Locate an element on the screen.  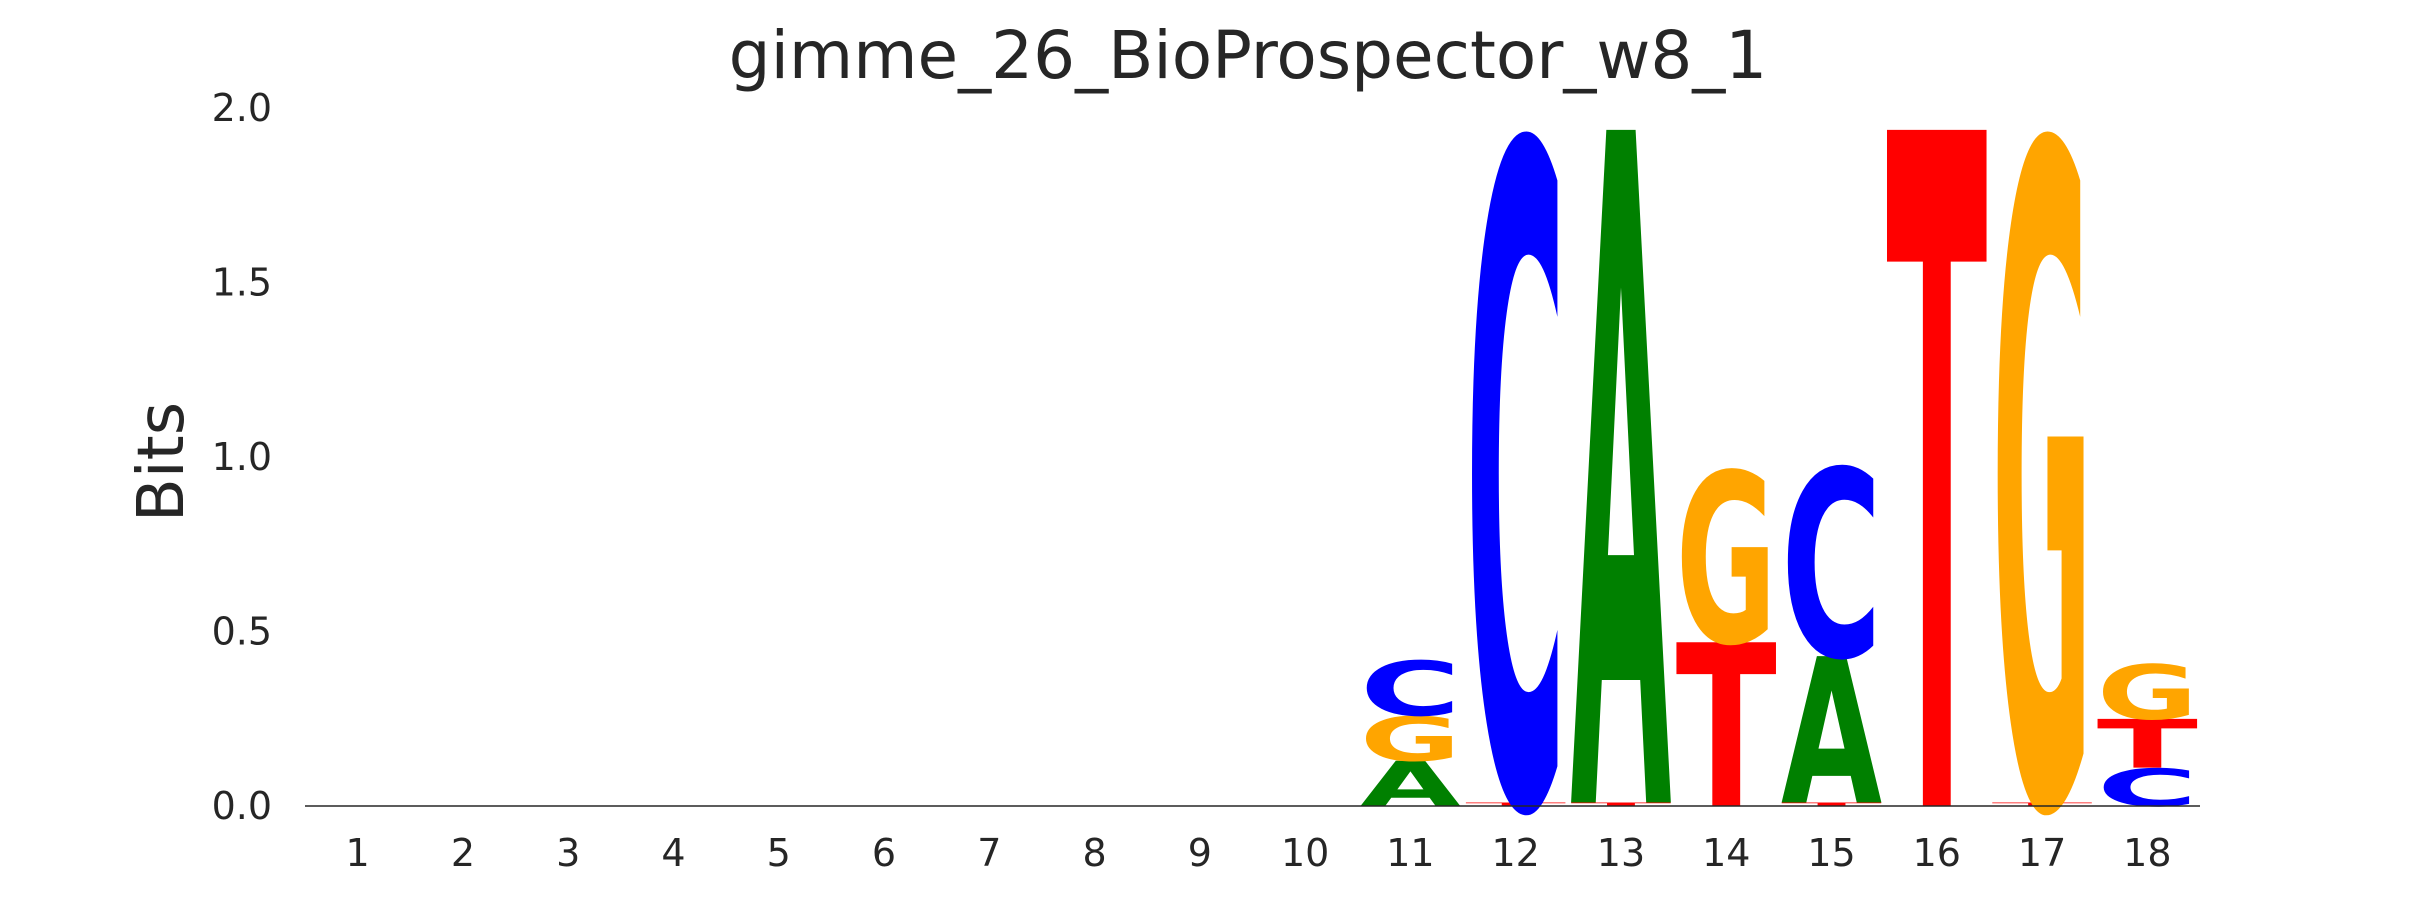
x-tick-label: 2 is located at coordinates (463, 853).